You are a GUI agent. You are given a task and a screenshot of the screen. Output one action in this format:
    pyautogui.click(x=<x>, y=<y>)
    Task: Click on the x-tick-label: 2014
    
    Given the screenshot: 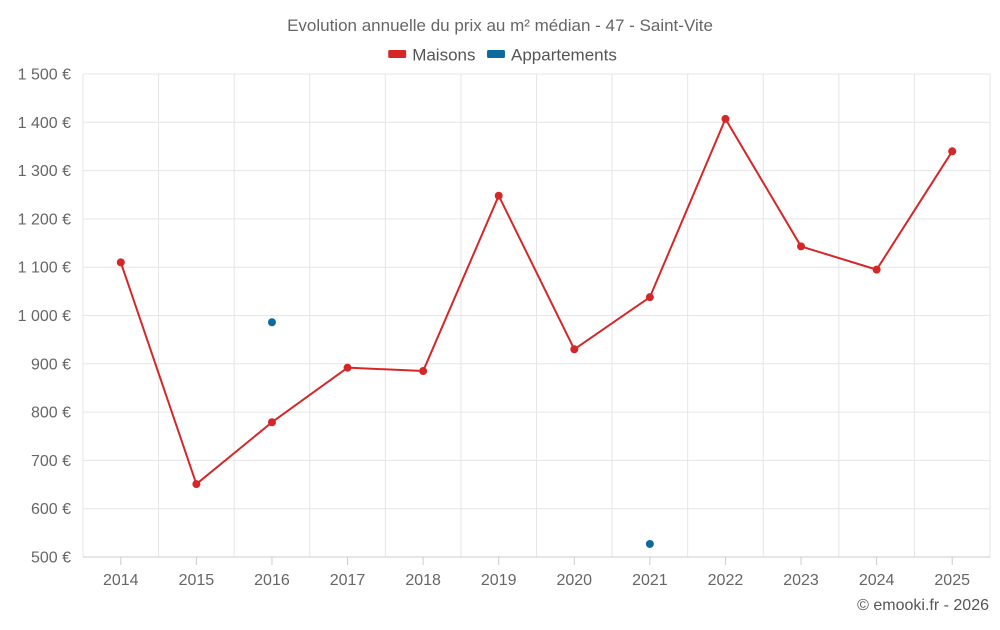 What is the action you would take?
    pyautogui.click(x=121, y=580)
    